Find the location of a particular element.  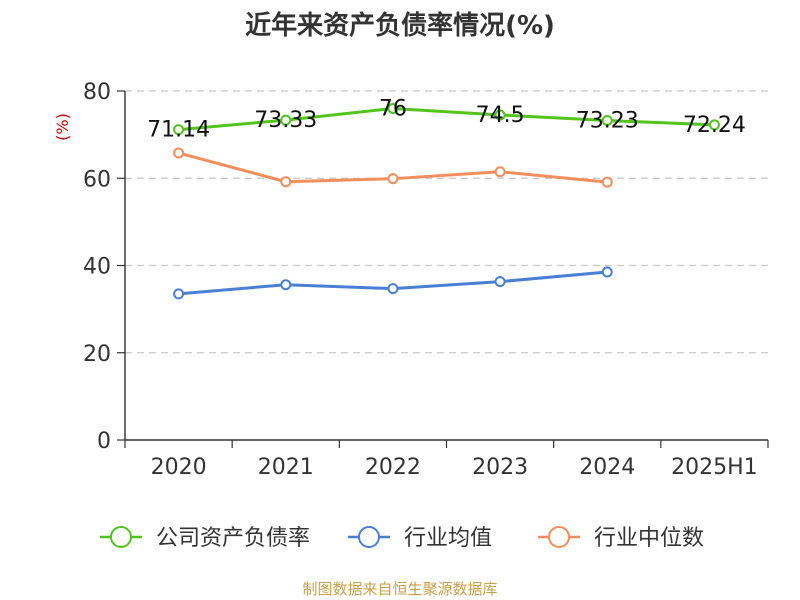

chart-title: 近年来资产负债率情况(%) is located at coordinates (400, 25).